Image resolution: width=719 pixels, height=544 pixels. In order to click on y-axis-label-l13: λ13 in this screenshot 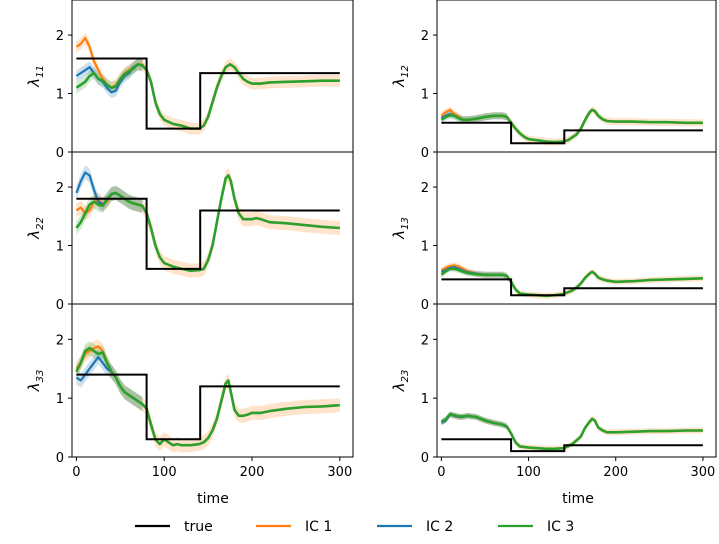, I will do `click(400, 228)`.